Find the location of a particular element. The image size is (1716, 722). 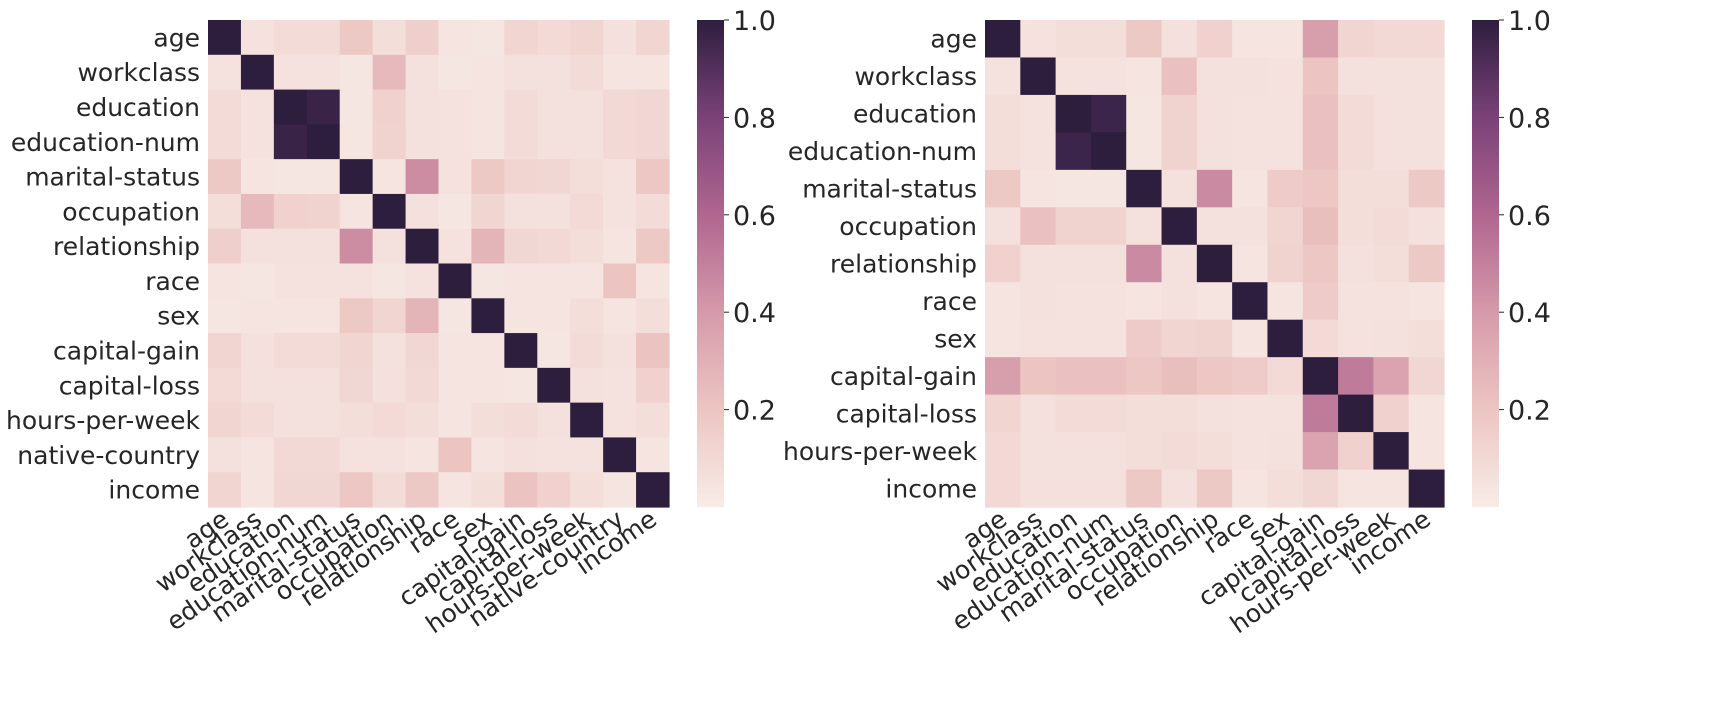

heatmap-cell-occupation-x-sex is located at coordinates (1285, 226).